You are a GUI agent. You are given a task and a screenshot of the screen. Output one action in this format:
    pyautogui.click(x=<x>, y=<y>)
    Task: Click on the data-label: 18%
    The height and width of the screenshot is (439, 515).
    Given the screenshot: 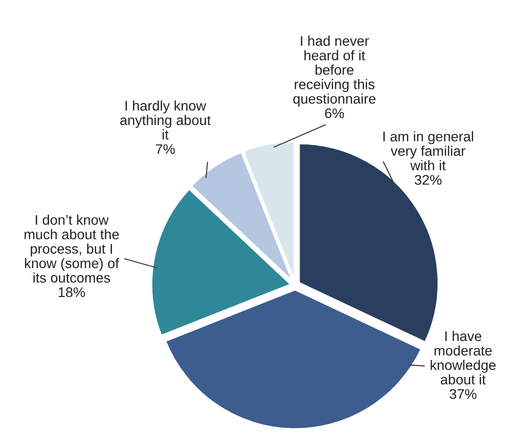 What is the action you would take?
    pyautogui.click(x=71, y=292)
    